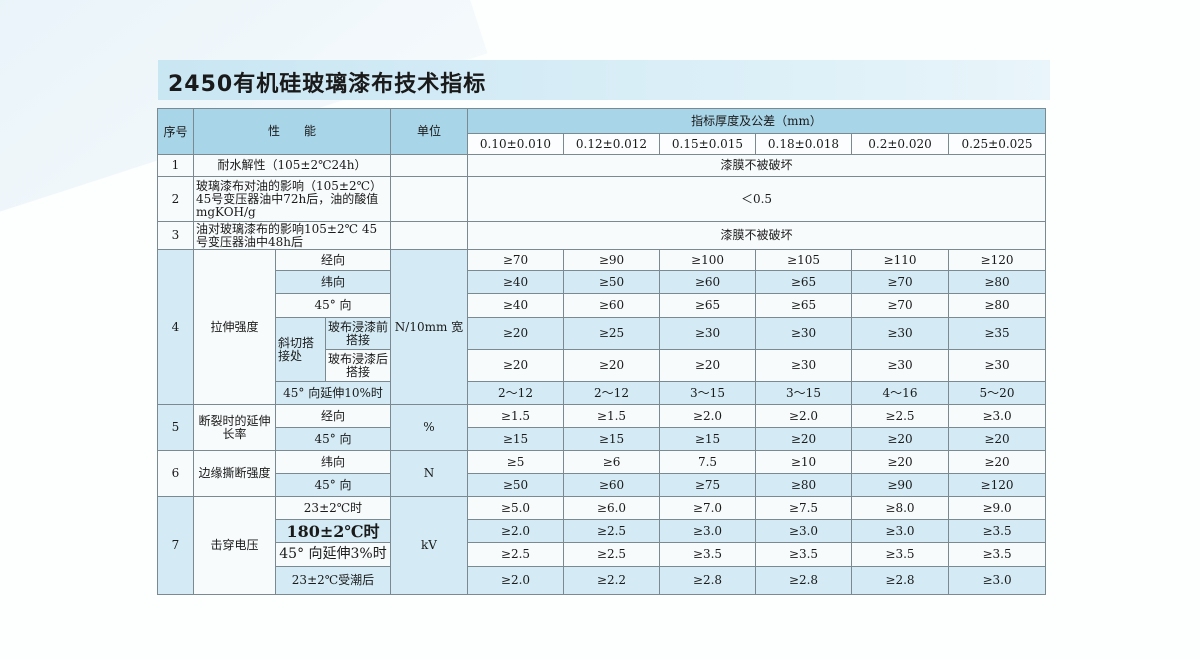  Describe the element at coordinates (333, 305) in the screenshot. I see `sub-label-cell: 45° 向` at that location.